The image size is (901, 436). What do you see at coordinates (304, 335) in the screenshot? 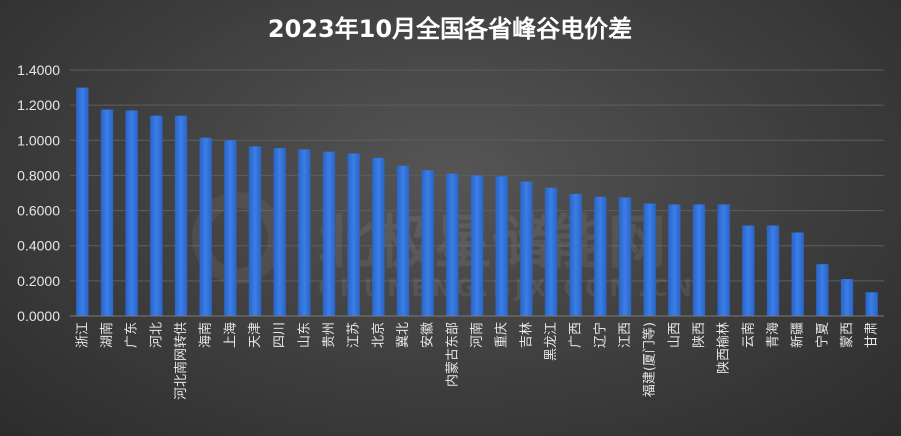
I see `x-tick-label: 山东` at bounding box center [304, 335].